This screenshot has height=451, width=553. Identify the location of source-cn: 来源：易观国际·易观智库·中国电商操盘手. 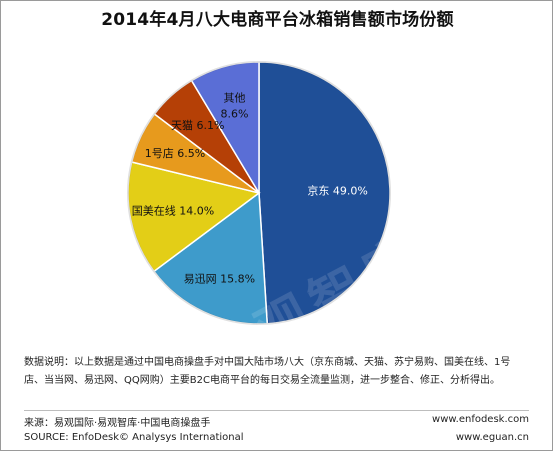
(117, 423).